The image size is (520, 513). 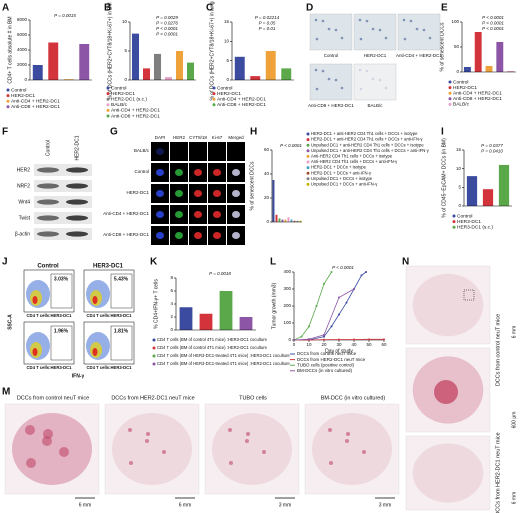 I want to click on legend-label: BALB/c, so click(x=119, y=105).